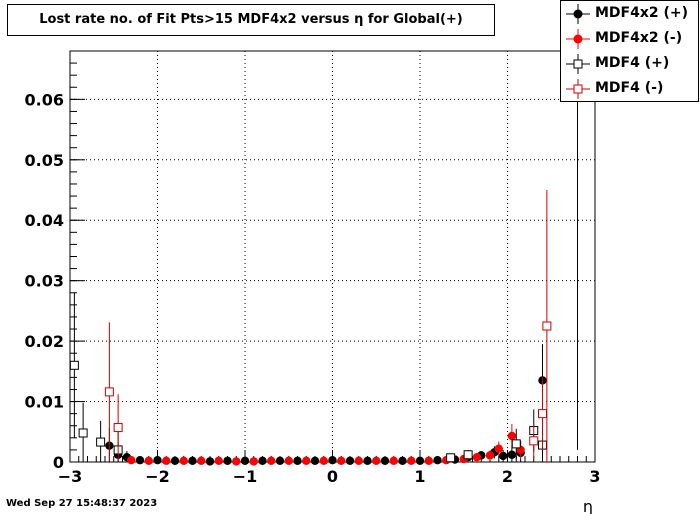 The image size is (700, 514). I want to click on y-tick-label: 0.01, so click(44, 402).